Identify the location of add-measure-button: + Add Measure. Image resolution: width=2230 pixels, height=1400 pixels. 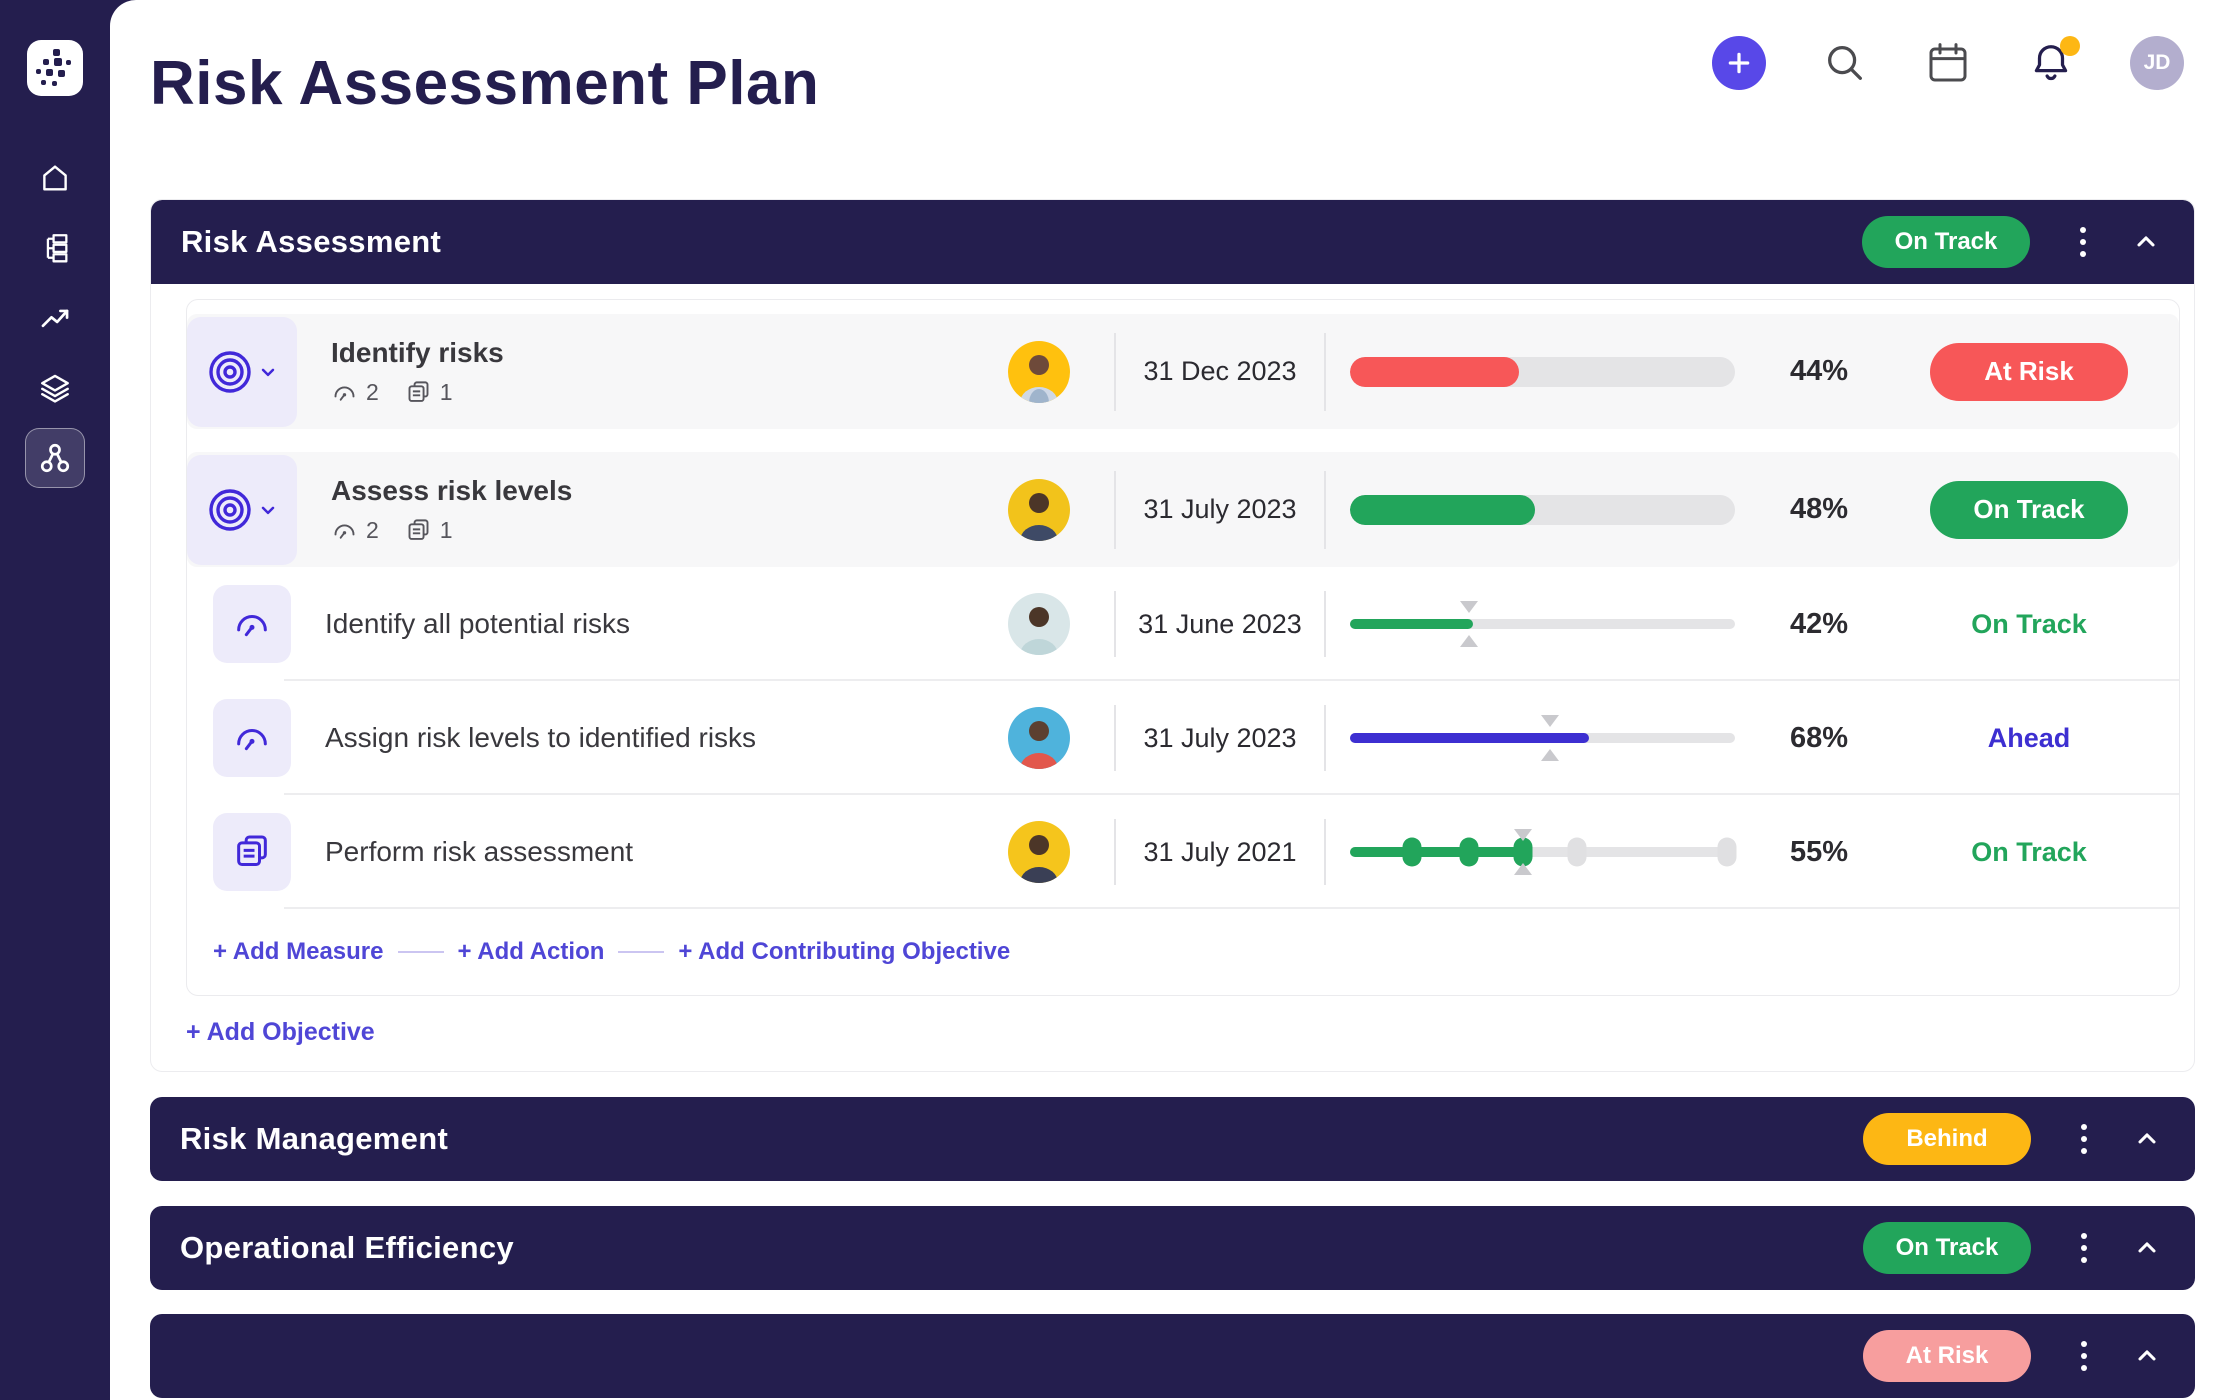
(298, 952).